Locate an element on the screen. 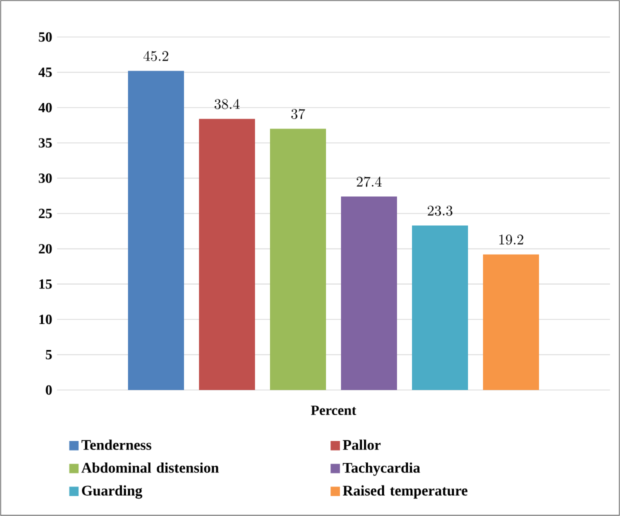 Image resolution: width=620 pixels, height=516 pixels. data-label: 37 is located at coordinates (298, 114).